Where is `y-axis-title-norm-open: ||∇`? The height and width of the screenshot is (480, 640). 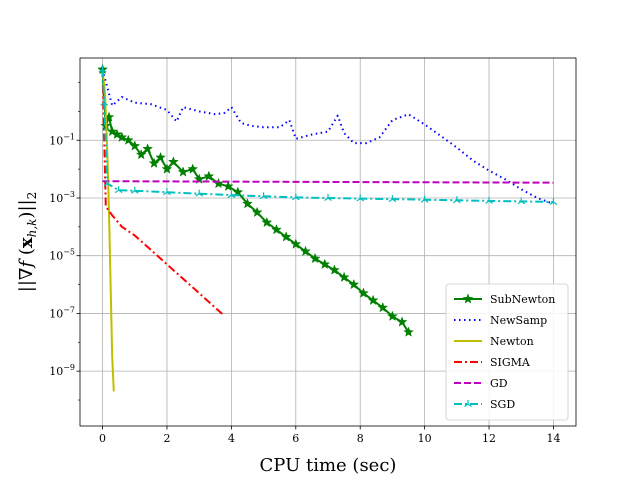 y-axis-title-norm-open: ||∇ is located at coordinates (26, 280).